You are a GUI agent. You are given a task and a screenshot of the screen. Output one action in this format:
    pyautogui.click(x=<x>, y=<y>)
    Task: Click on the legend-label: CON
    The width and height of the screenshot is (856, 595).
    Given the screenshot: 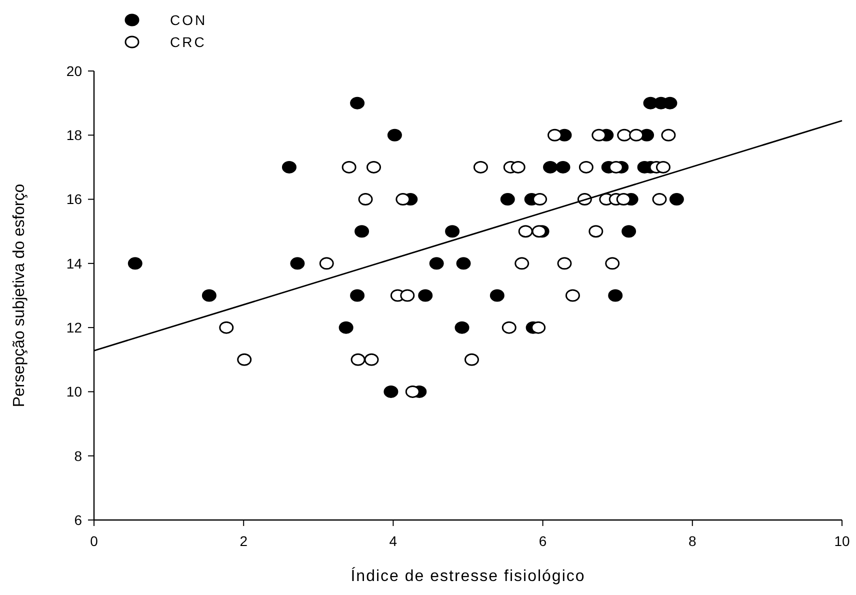 What is the action you would take?
    pyautogui.click(x=189, y=20)
    